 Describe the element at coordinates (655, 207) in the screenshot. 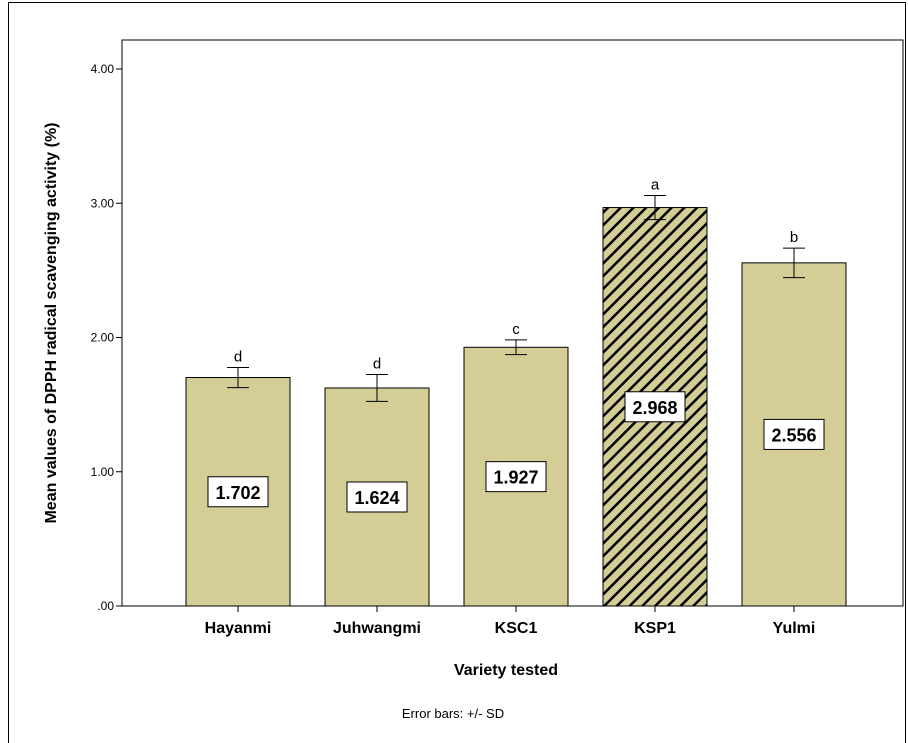

I see `error-bar-ksp1` at that location.